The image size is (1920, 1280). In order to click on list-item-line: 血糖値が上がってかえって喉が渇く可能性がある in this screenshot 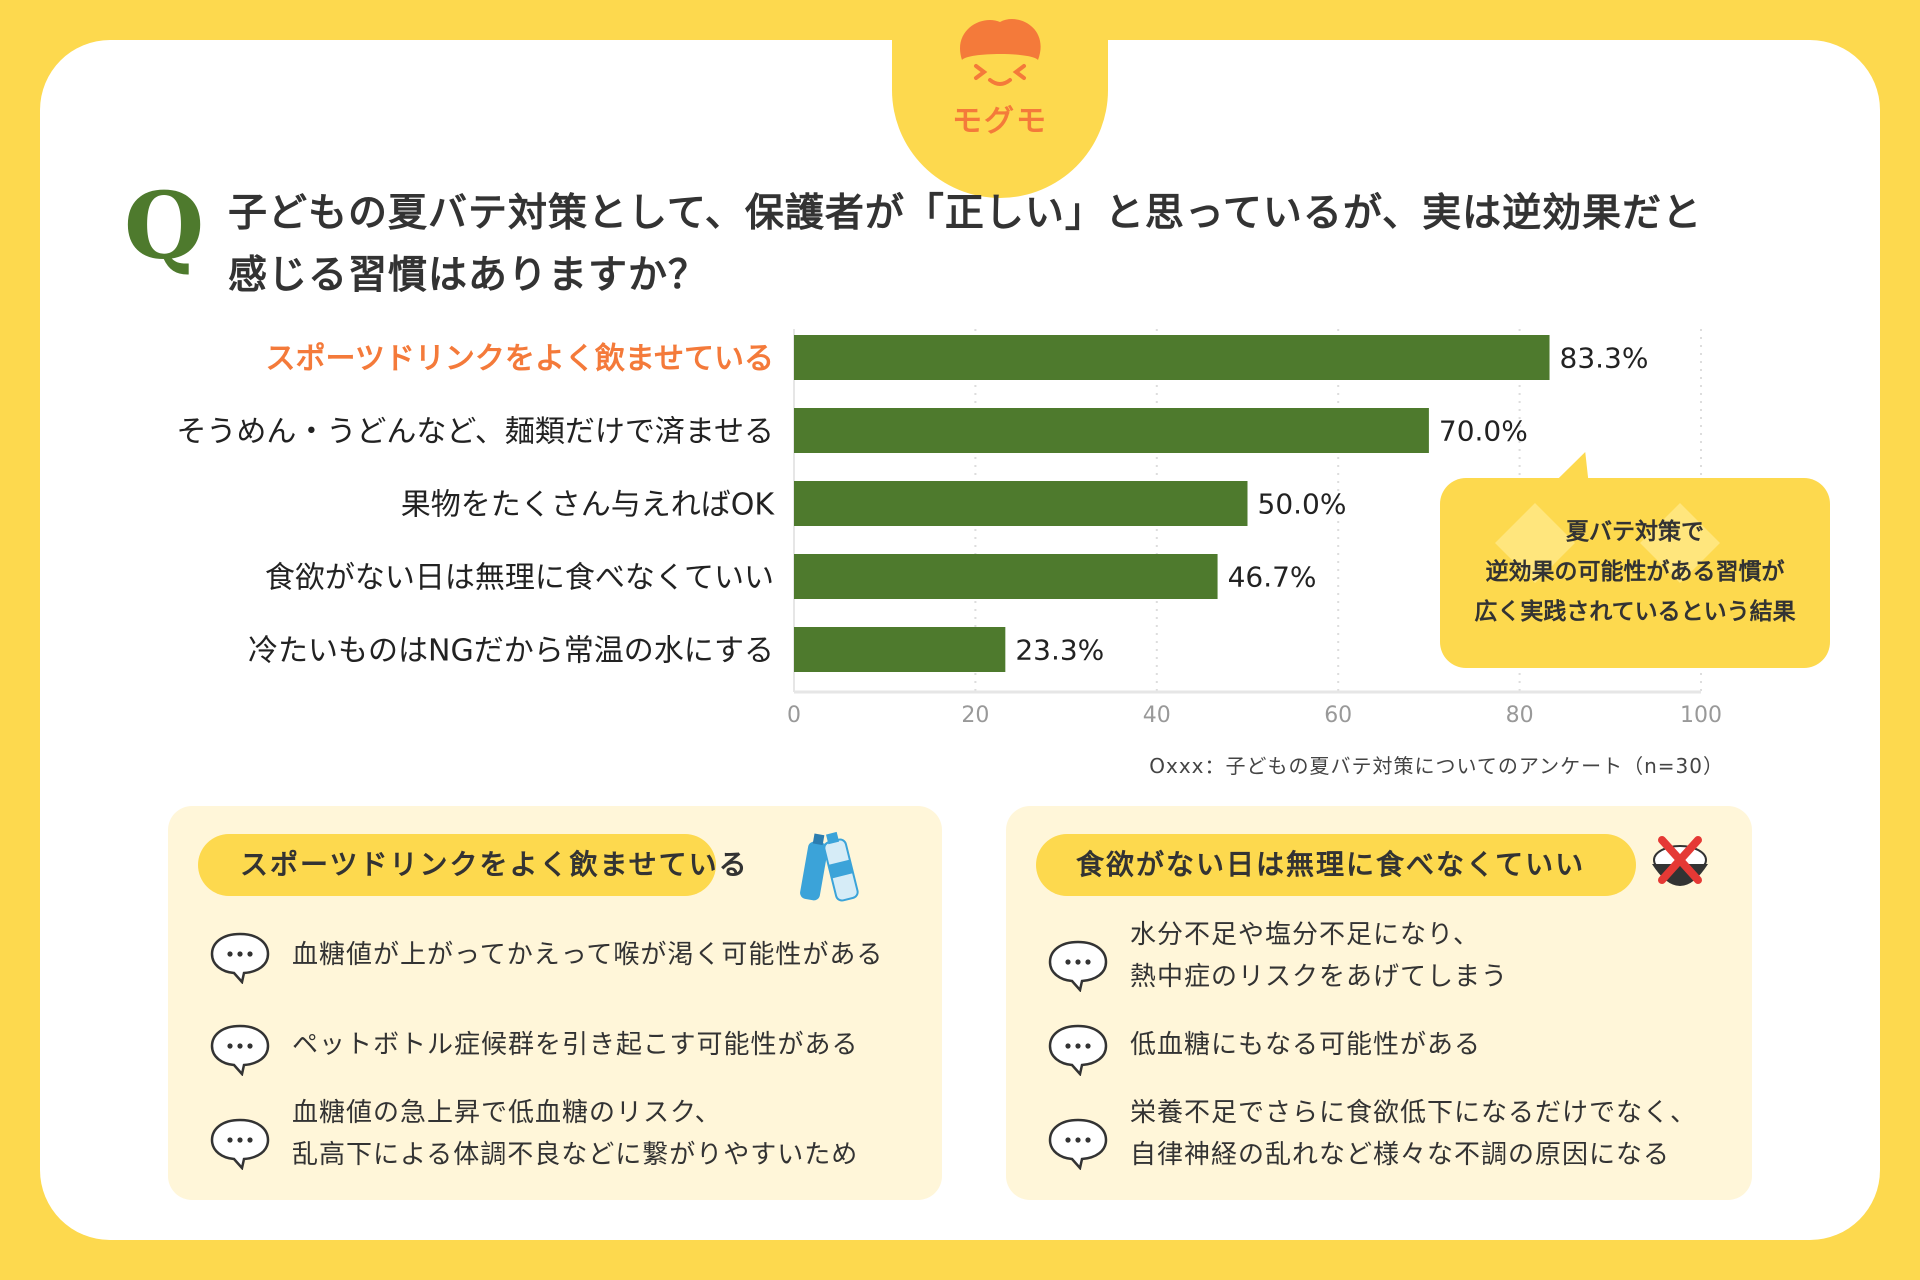, I will do `click(588, 955)`.